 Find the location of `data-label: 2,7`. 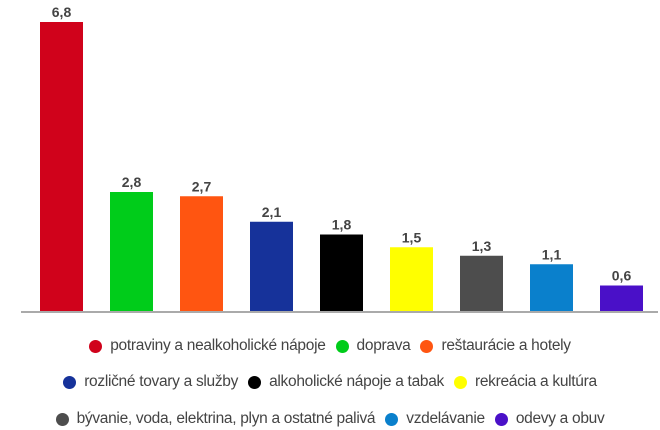

data-label: 2,7 is located at coordinates (202, 186).